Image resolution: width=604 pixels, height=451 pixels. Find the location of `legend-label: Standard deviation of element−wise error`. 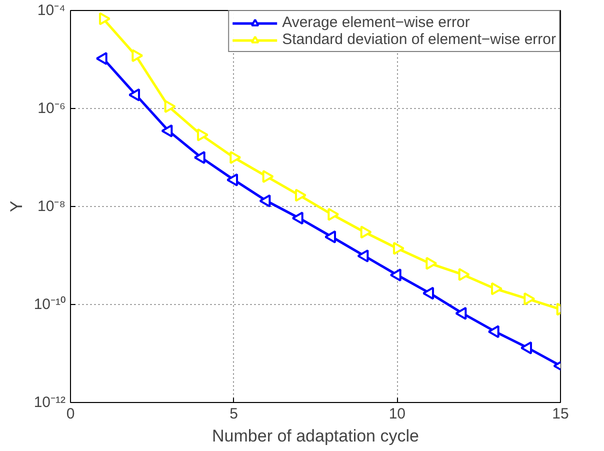

legend-label: Standard deviation of element−wise error is located at coordinates (419, 39).